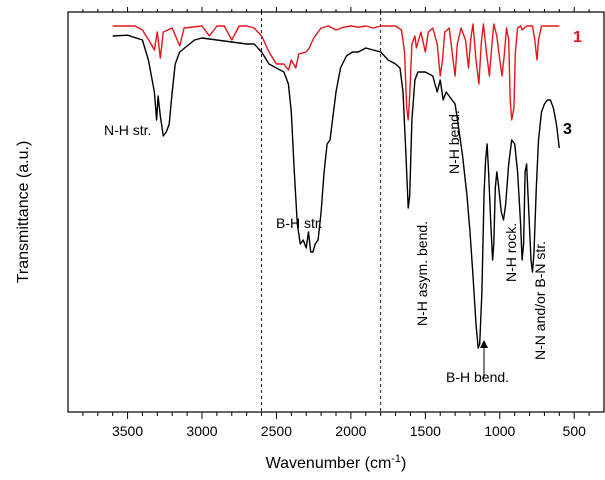 The image size is (605, 480). Describe the element at coordinates (422, 273) in the screenshot. I see `annotation-nh-asym-bend: N-H asym. bend.` at that location.